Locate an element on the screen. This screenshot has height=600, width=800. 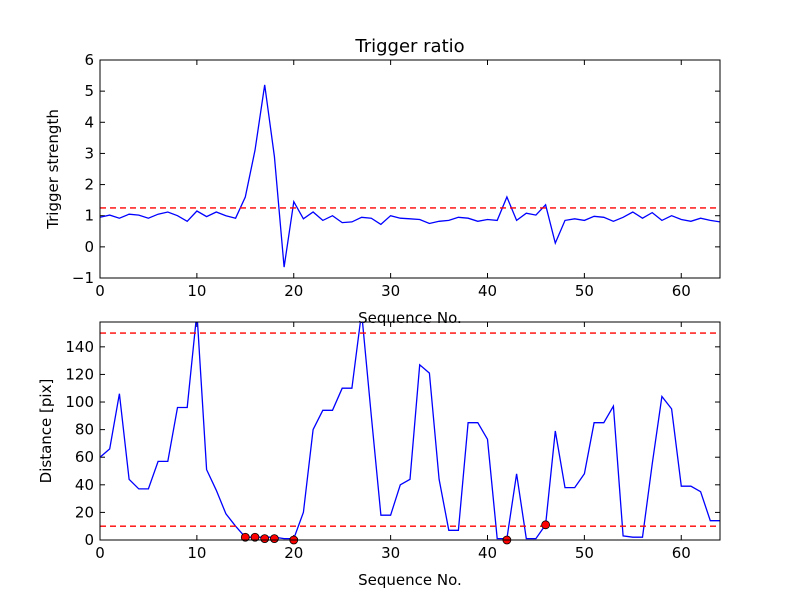
top-ytick-label: −1 is located at coordinates (83, 278).